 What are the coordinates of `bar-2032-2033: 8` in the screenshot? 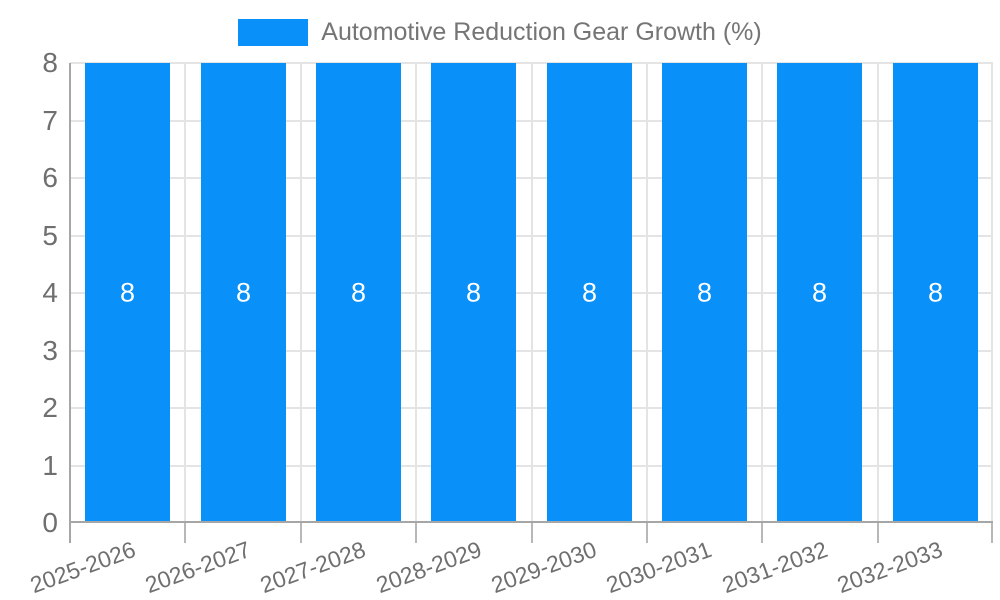 It's located at (935, 293).